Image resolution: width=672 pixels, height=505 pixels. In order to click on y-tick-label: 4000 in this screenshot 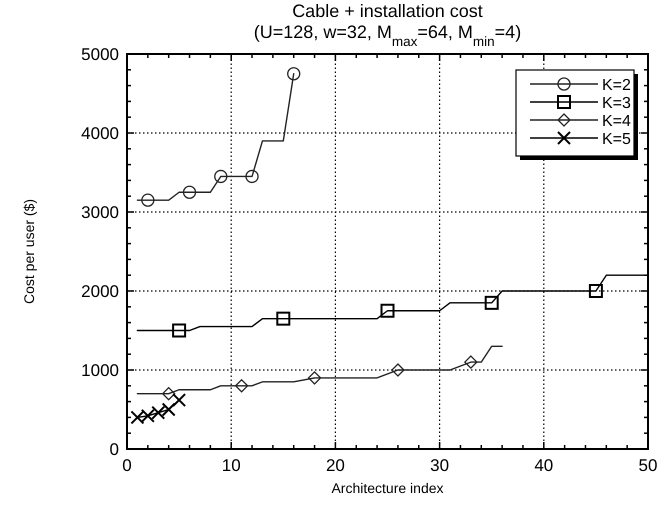, I will do `click(100, 133)`.